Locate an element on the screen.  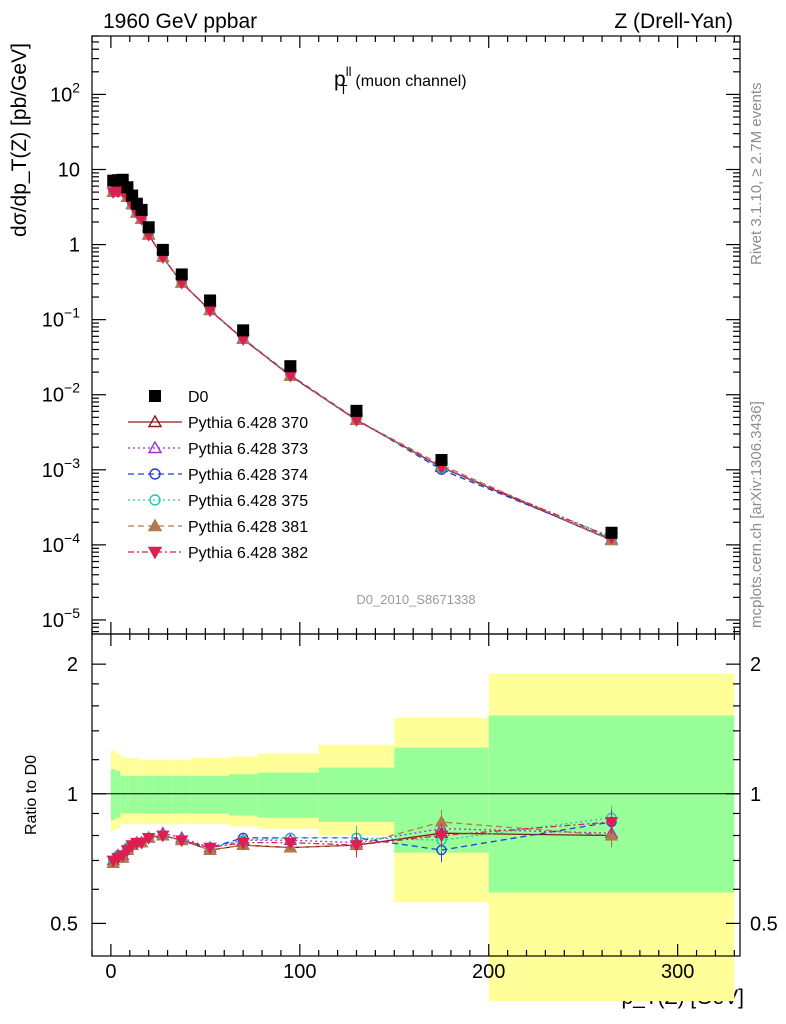
plot-title-main: p is located at coordinates (340, 79).